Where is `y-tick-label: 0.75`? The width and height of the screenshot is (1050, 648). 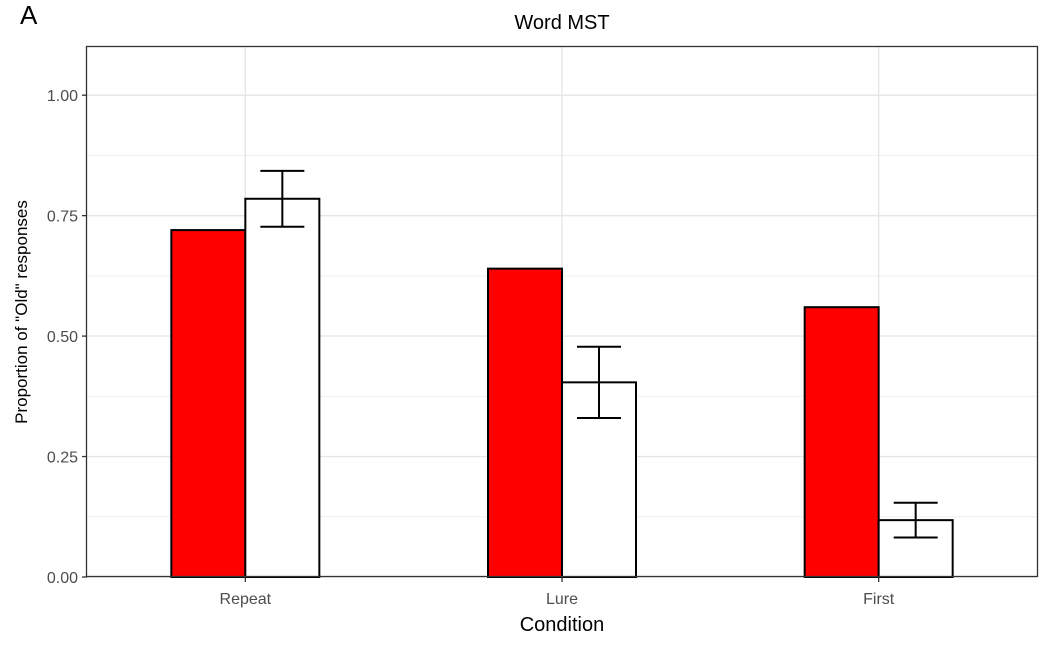
y-tick-label: 0.75 is located at coordinates (62, 217).